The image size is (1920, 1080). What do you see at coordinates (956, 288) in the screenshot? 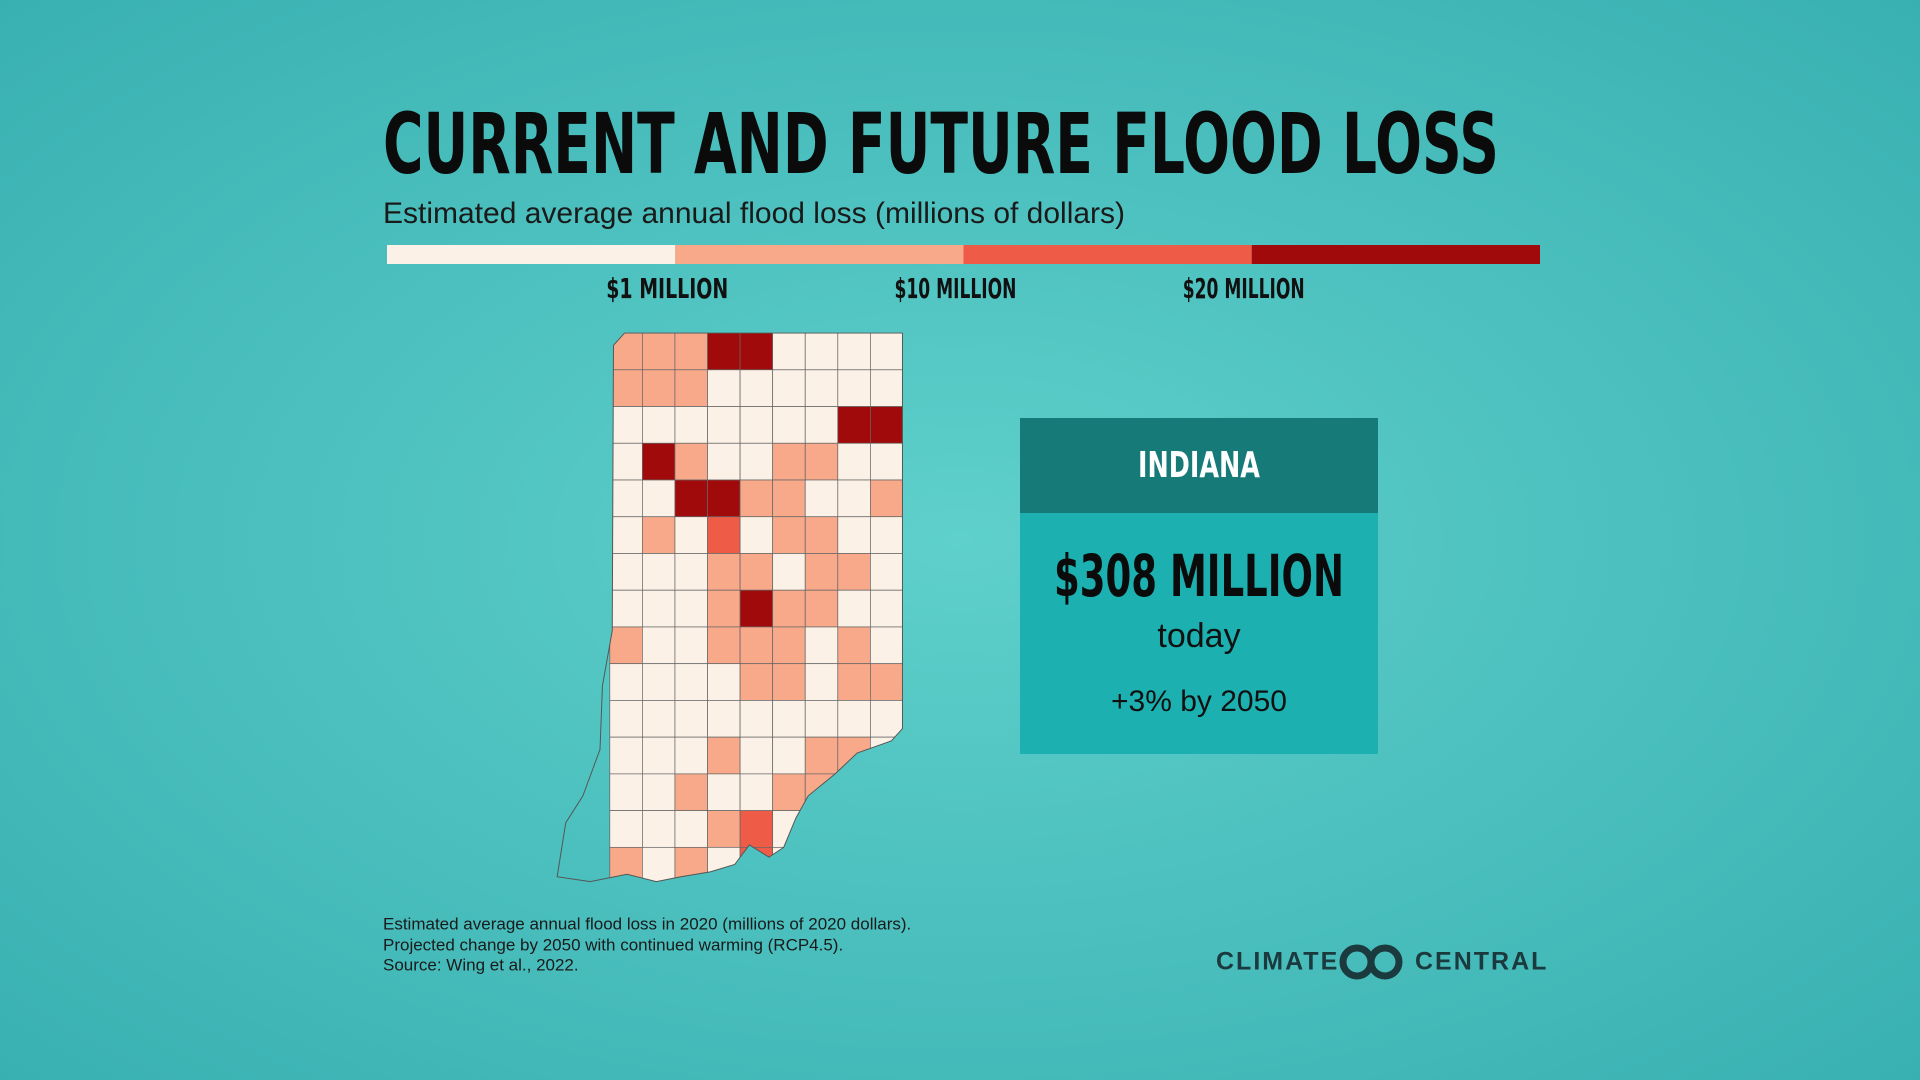
I see `legend-label: $10 MILLION` at bounding box center [956, 288].